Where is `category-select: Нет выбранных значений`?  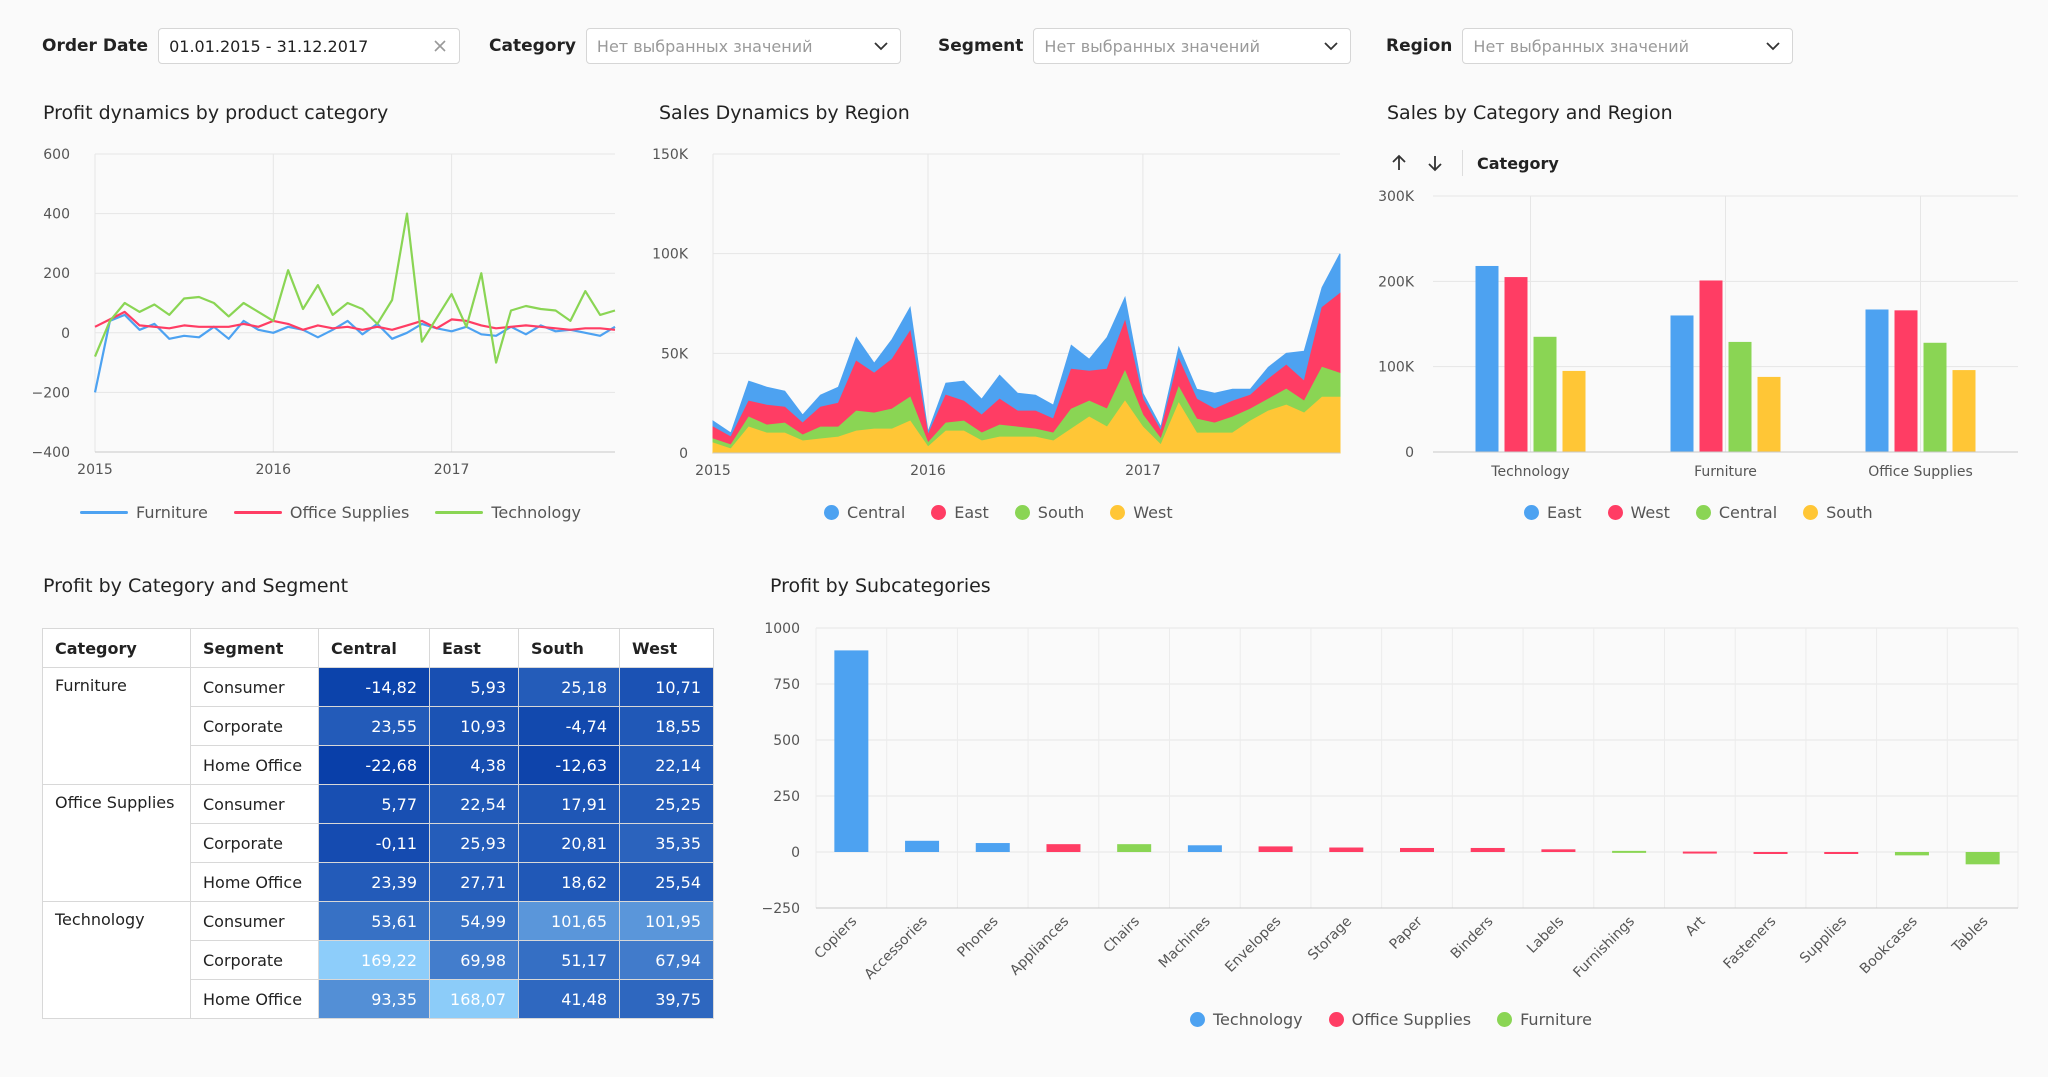
category-select: Нет выбранных значений is located at coordinates (743, 46).